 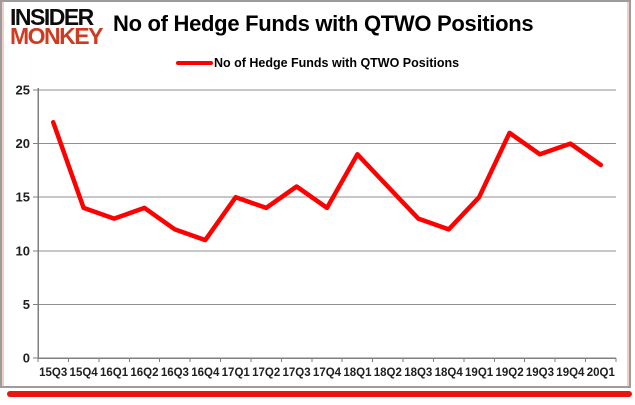 I want to click on x-axis-tick-label: 15Q4, so click(x=84, y=373).